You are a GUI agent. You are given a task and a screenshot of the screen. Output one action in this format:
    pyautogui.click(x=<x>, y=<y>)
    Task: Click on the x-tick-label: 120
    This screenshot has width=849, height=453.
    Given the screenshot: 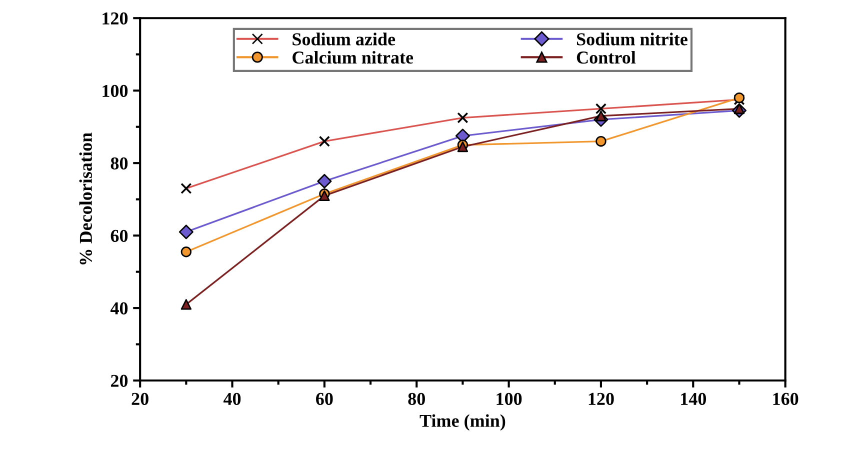 What is the action you would take?
    pyautogui.click(x=601, y=399)
    